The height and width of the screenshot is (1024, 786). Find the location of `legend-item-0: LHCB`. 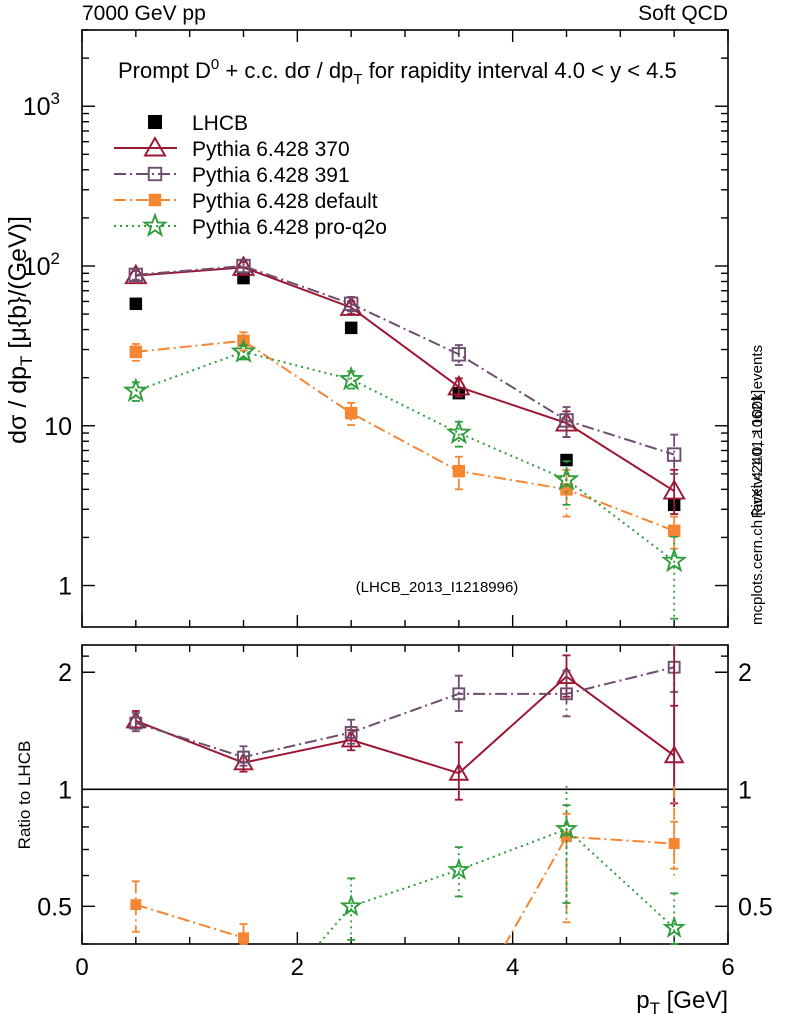

legend-item-0: LHCB is located at coordinates (197, 123).